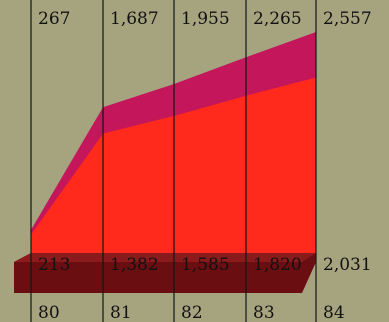 Image resolution: width=389 pixels, height=322 pixels. Describe the element at coordinates (347, 19) in the screenshot. I see `top-value-label-84: 2,557` at that location.